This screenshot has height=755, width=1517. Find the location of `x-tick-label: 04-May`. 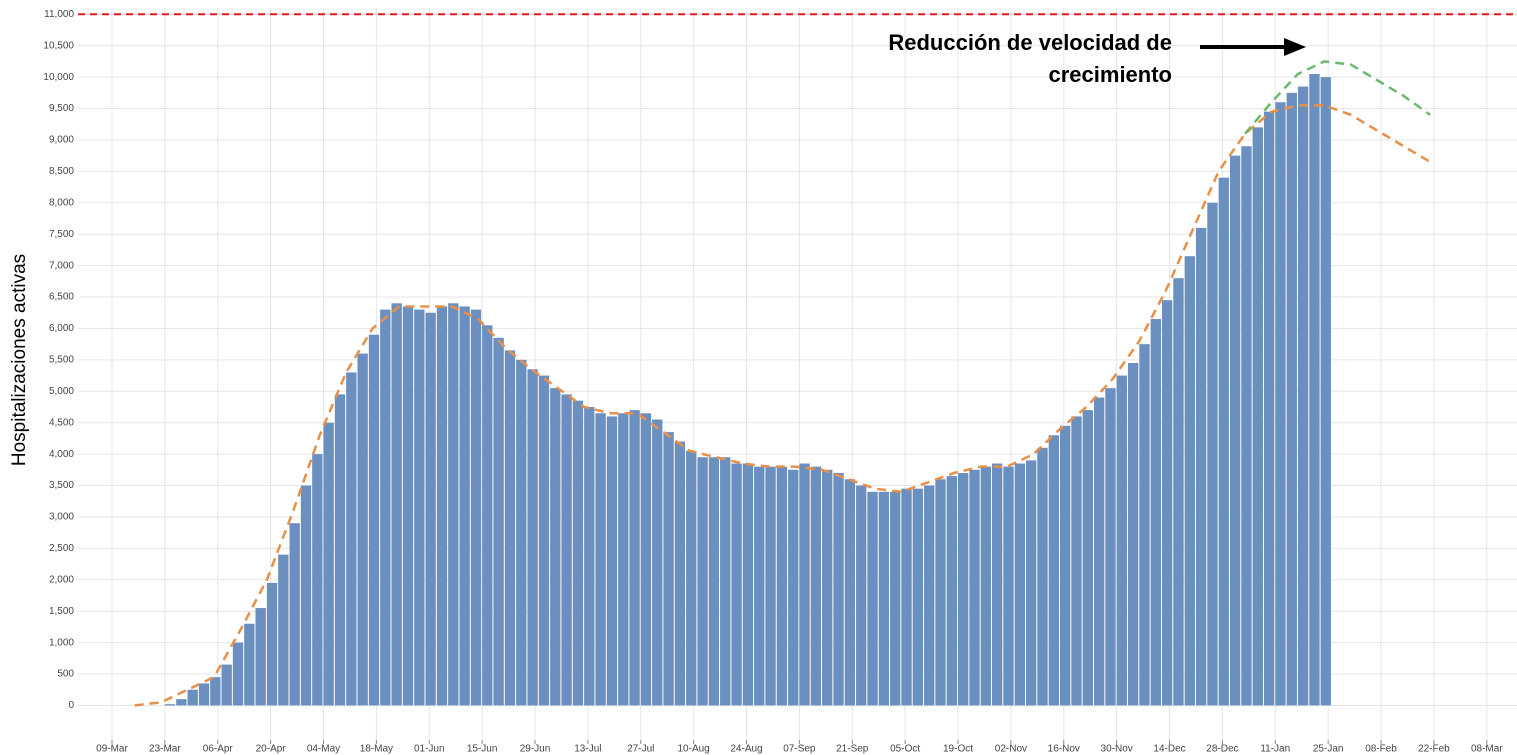

x-tick-label: 04-May is located at coordinates (323, 749).